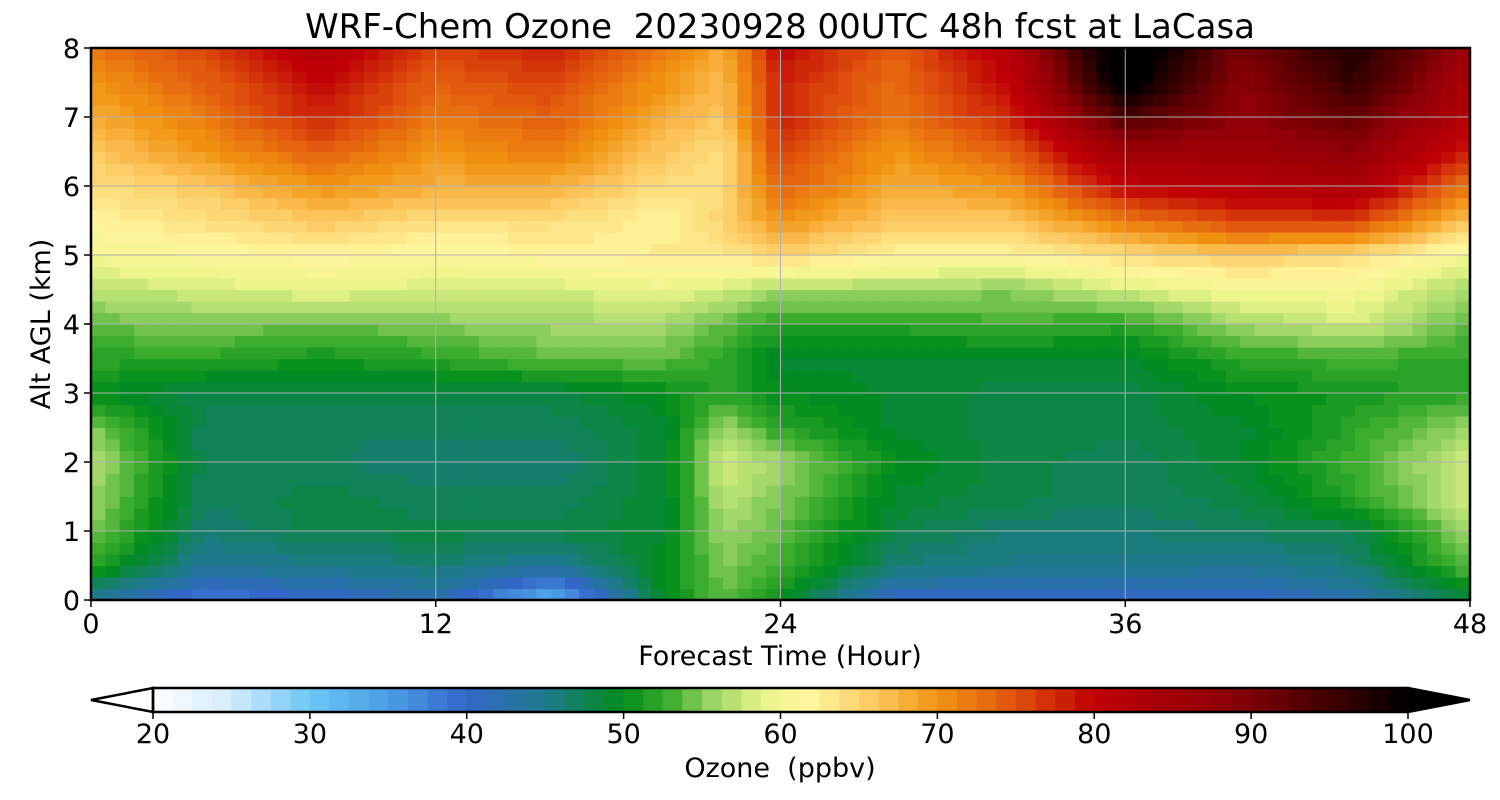  Describe the element at coordinates (1222, 700) in the screenshot. I see `colorbar-segment` at that location.